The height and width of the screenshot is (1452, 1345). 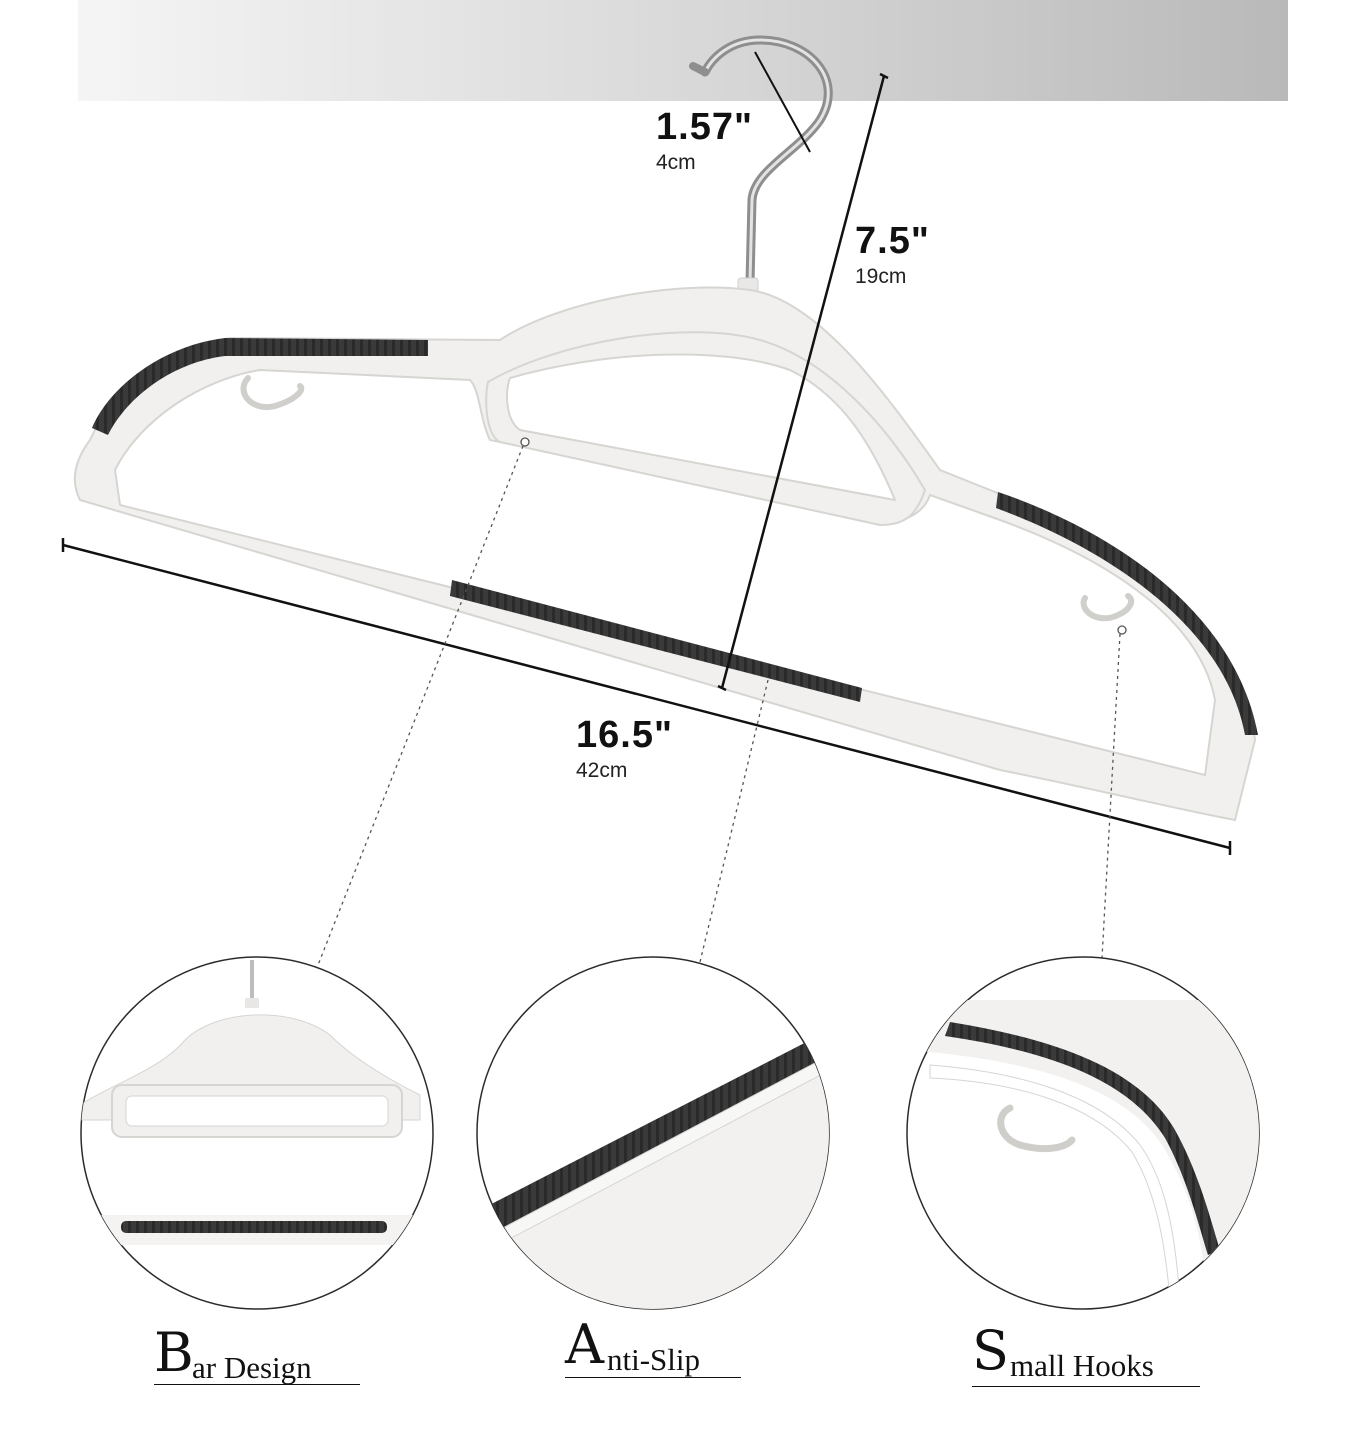 I want to click on hook-cm: 4cm, so click(x=676, y=162).